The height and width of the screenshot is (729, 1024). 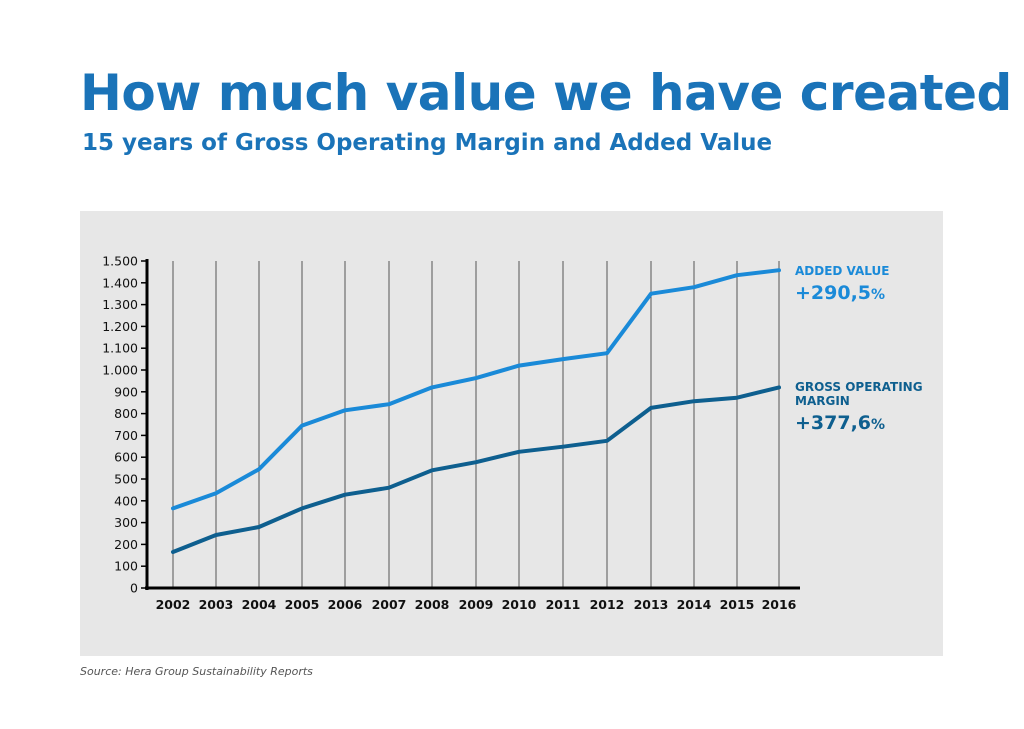 I want to click on x-tick-label: 2006, so click(x=345, y=604).